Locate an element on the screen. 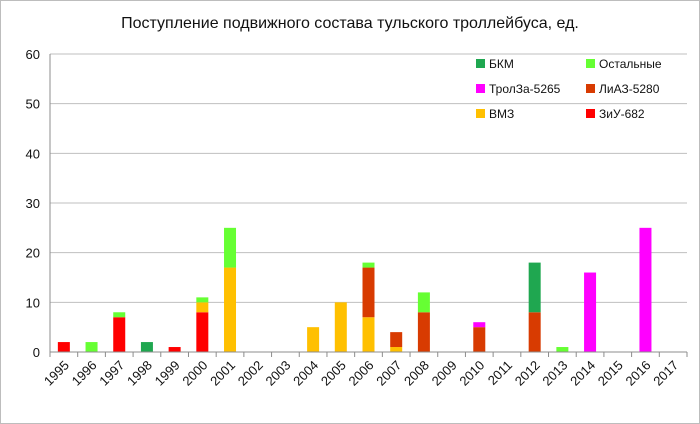  x-tick-label: 2009 is located at coordinates (444, 373).